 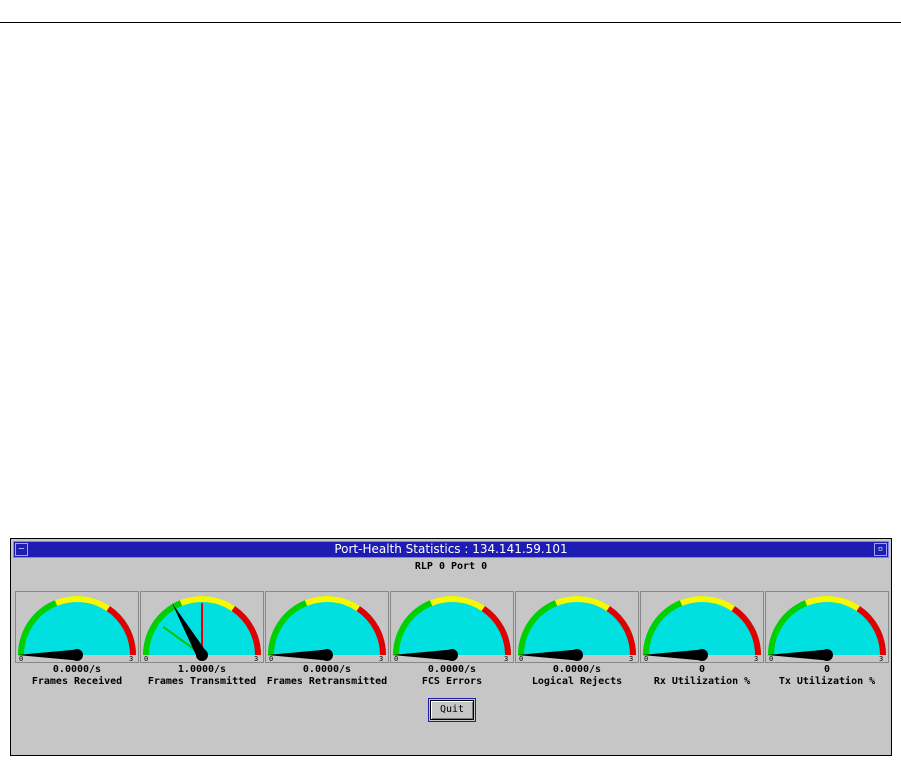 I want to click on gauge-fcs-errors: 0 3 0.0000/s FCS Errors, so click(x=452, y=639).